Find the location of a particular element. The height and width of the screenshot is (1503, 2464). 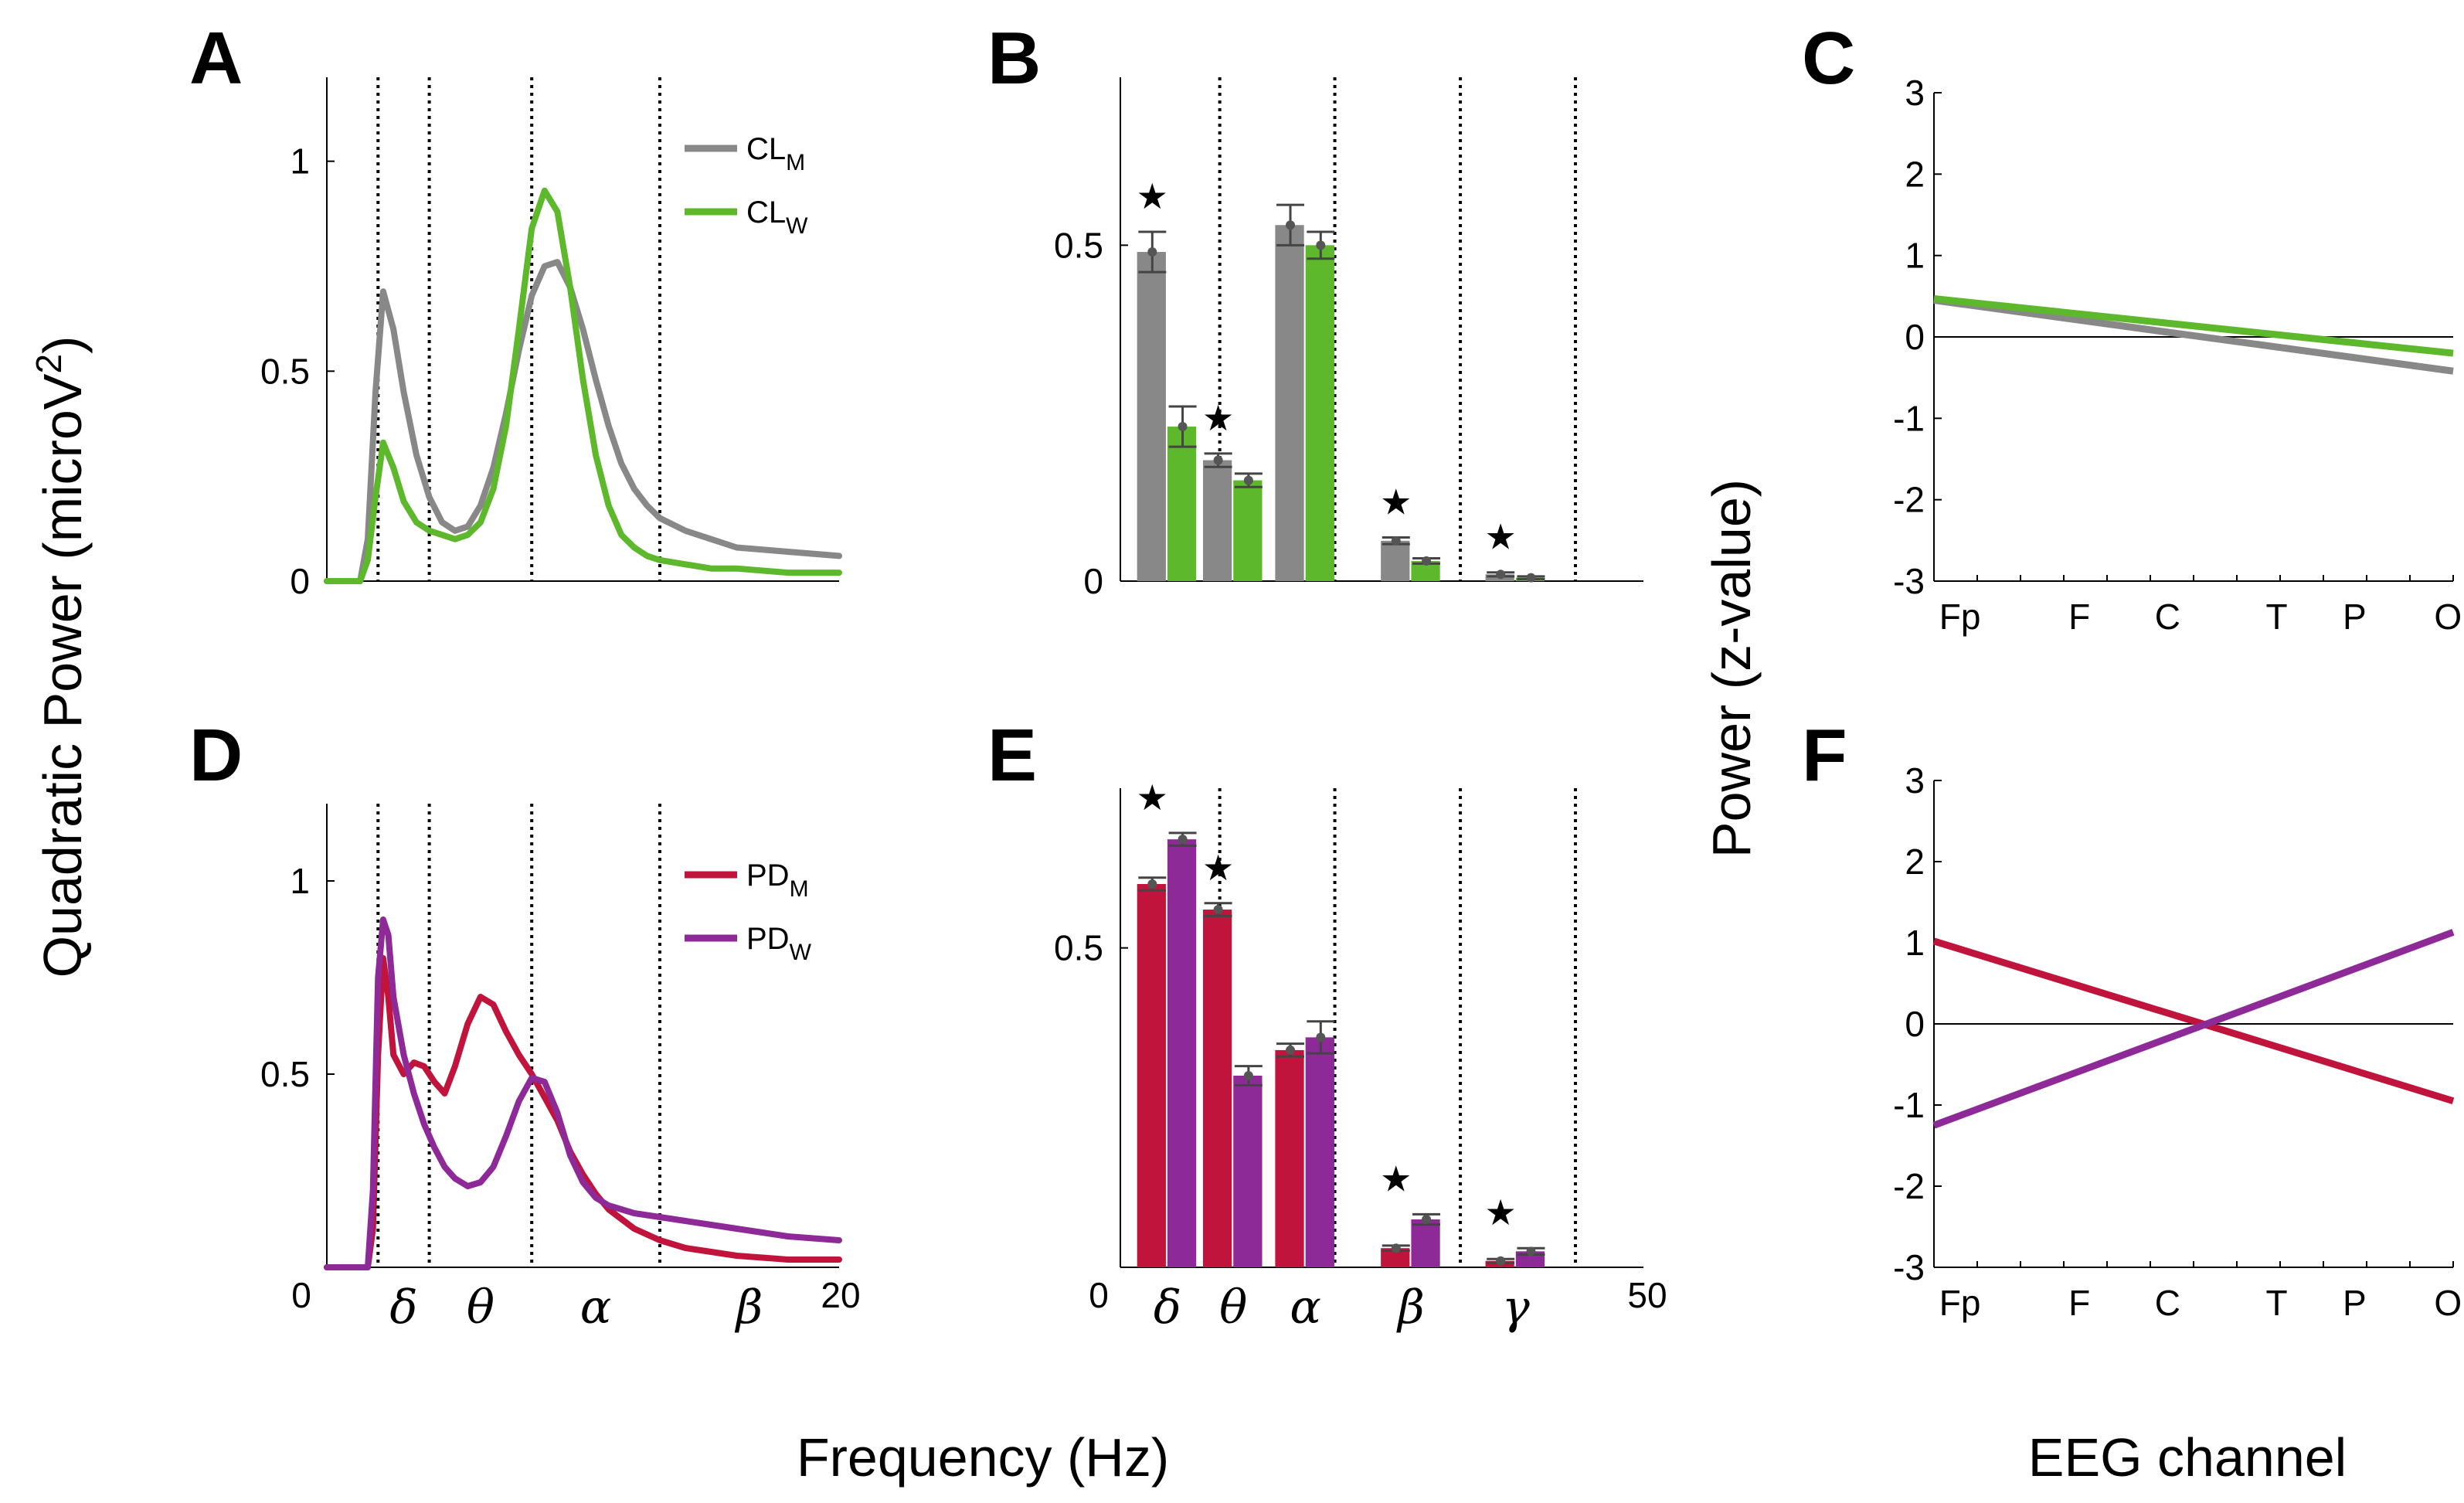

panel-label-b: B is located at coordinates (1014, 59).